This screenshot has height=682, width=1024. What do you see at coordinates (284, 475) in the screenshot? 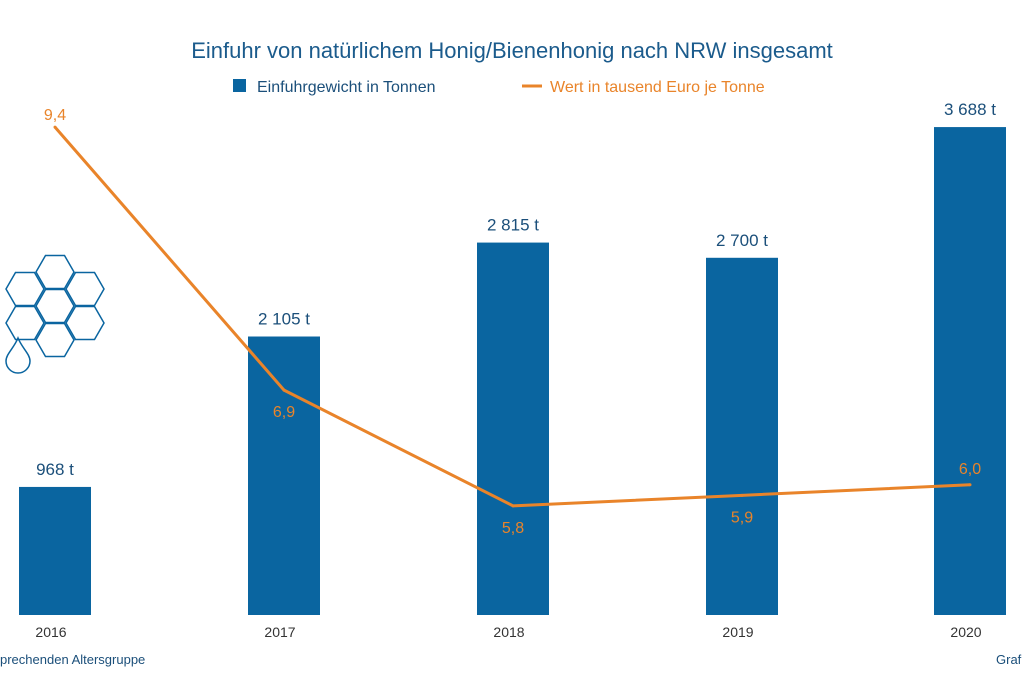
I see `bar-2017` at bounding box center [284, 475].